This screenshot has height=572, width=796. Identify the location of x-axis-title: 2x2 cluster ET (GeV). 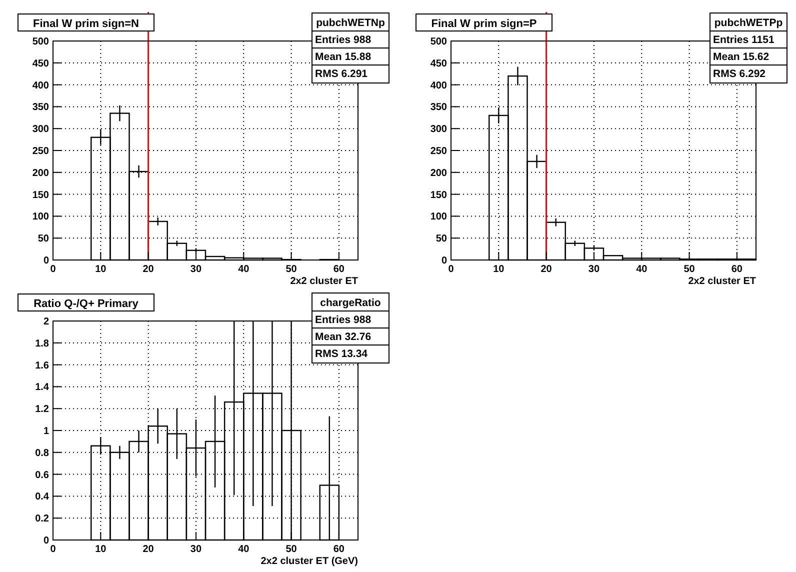
(309, 561).